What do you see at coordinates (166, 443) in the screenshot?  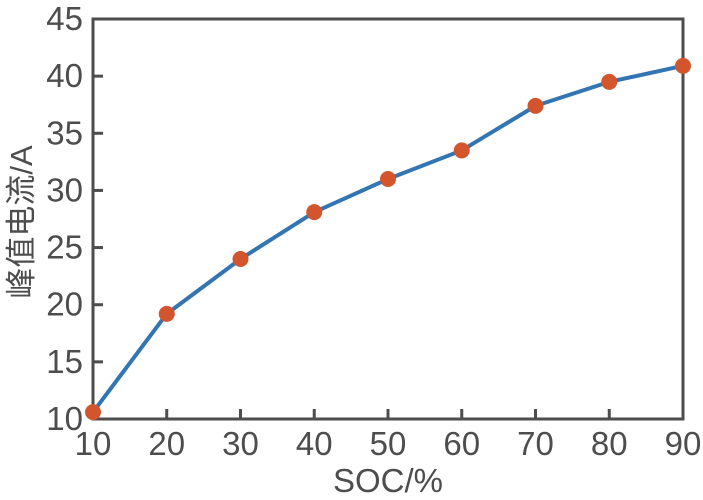 I see `x-tick-label: 20` at bounding box center [166, 443].